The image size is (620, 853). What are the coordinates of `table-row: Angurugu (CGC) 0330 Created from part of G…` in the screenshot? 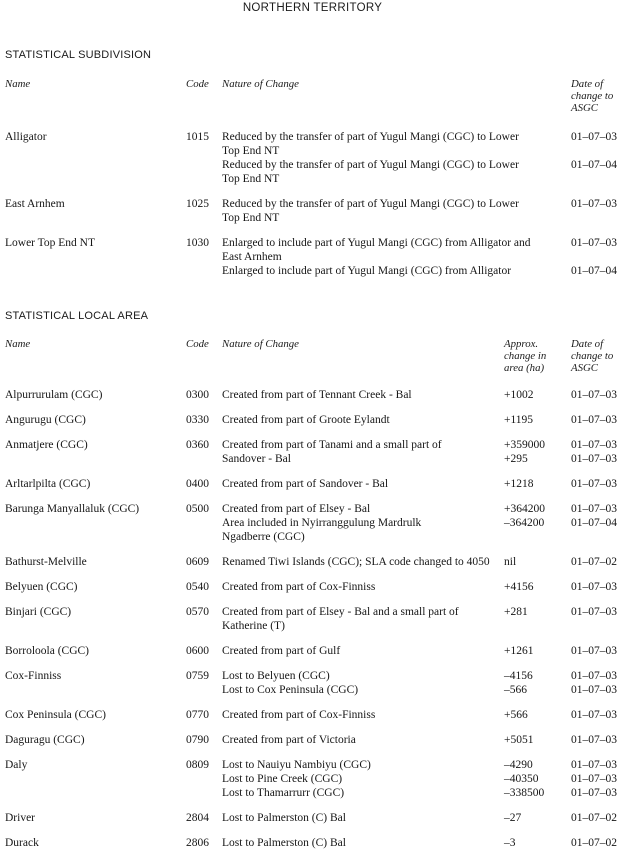 It's located at (312, 420).